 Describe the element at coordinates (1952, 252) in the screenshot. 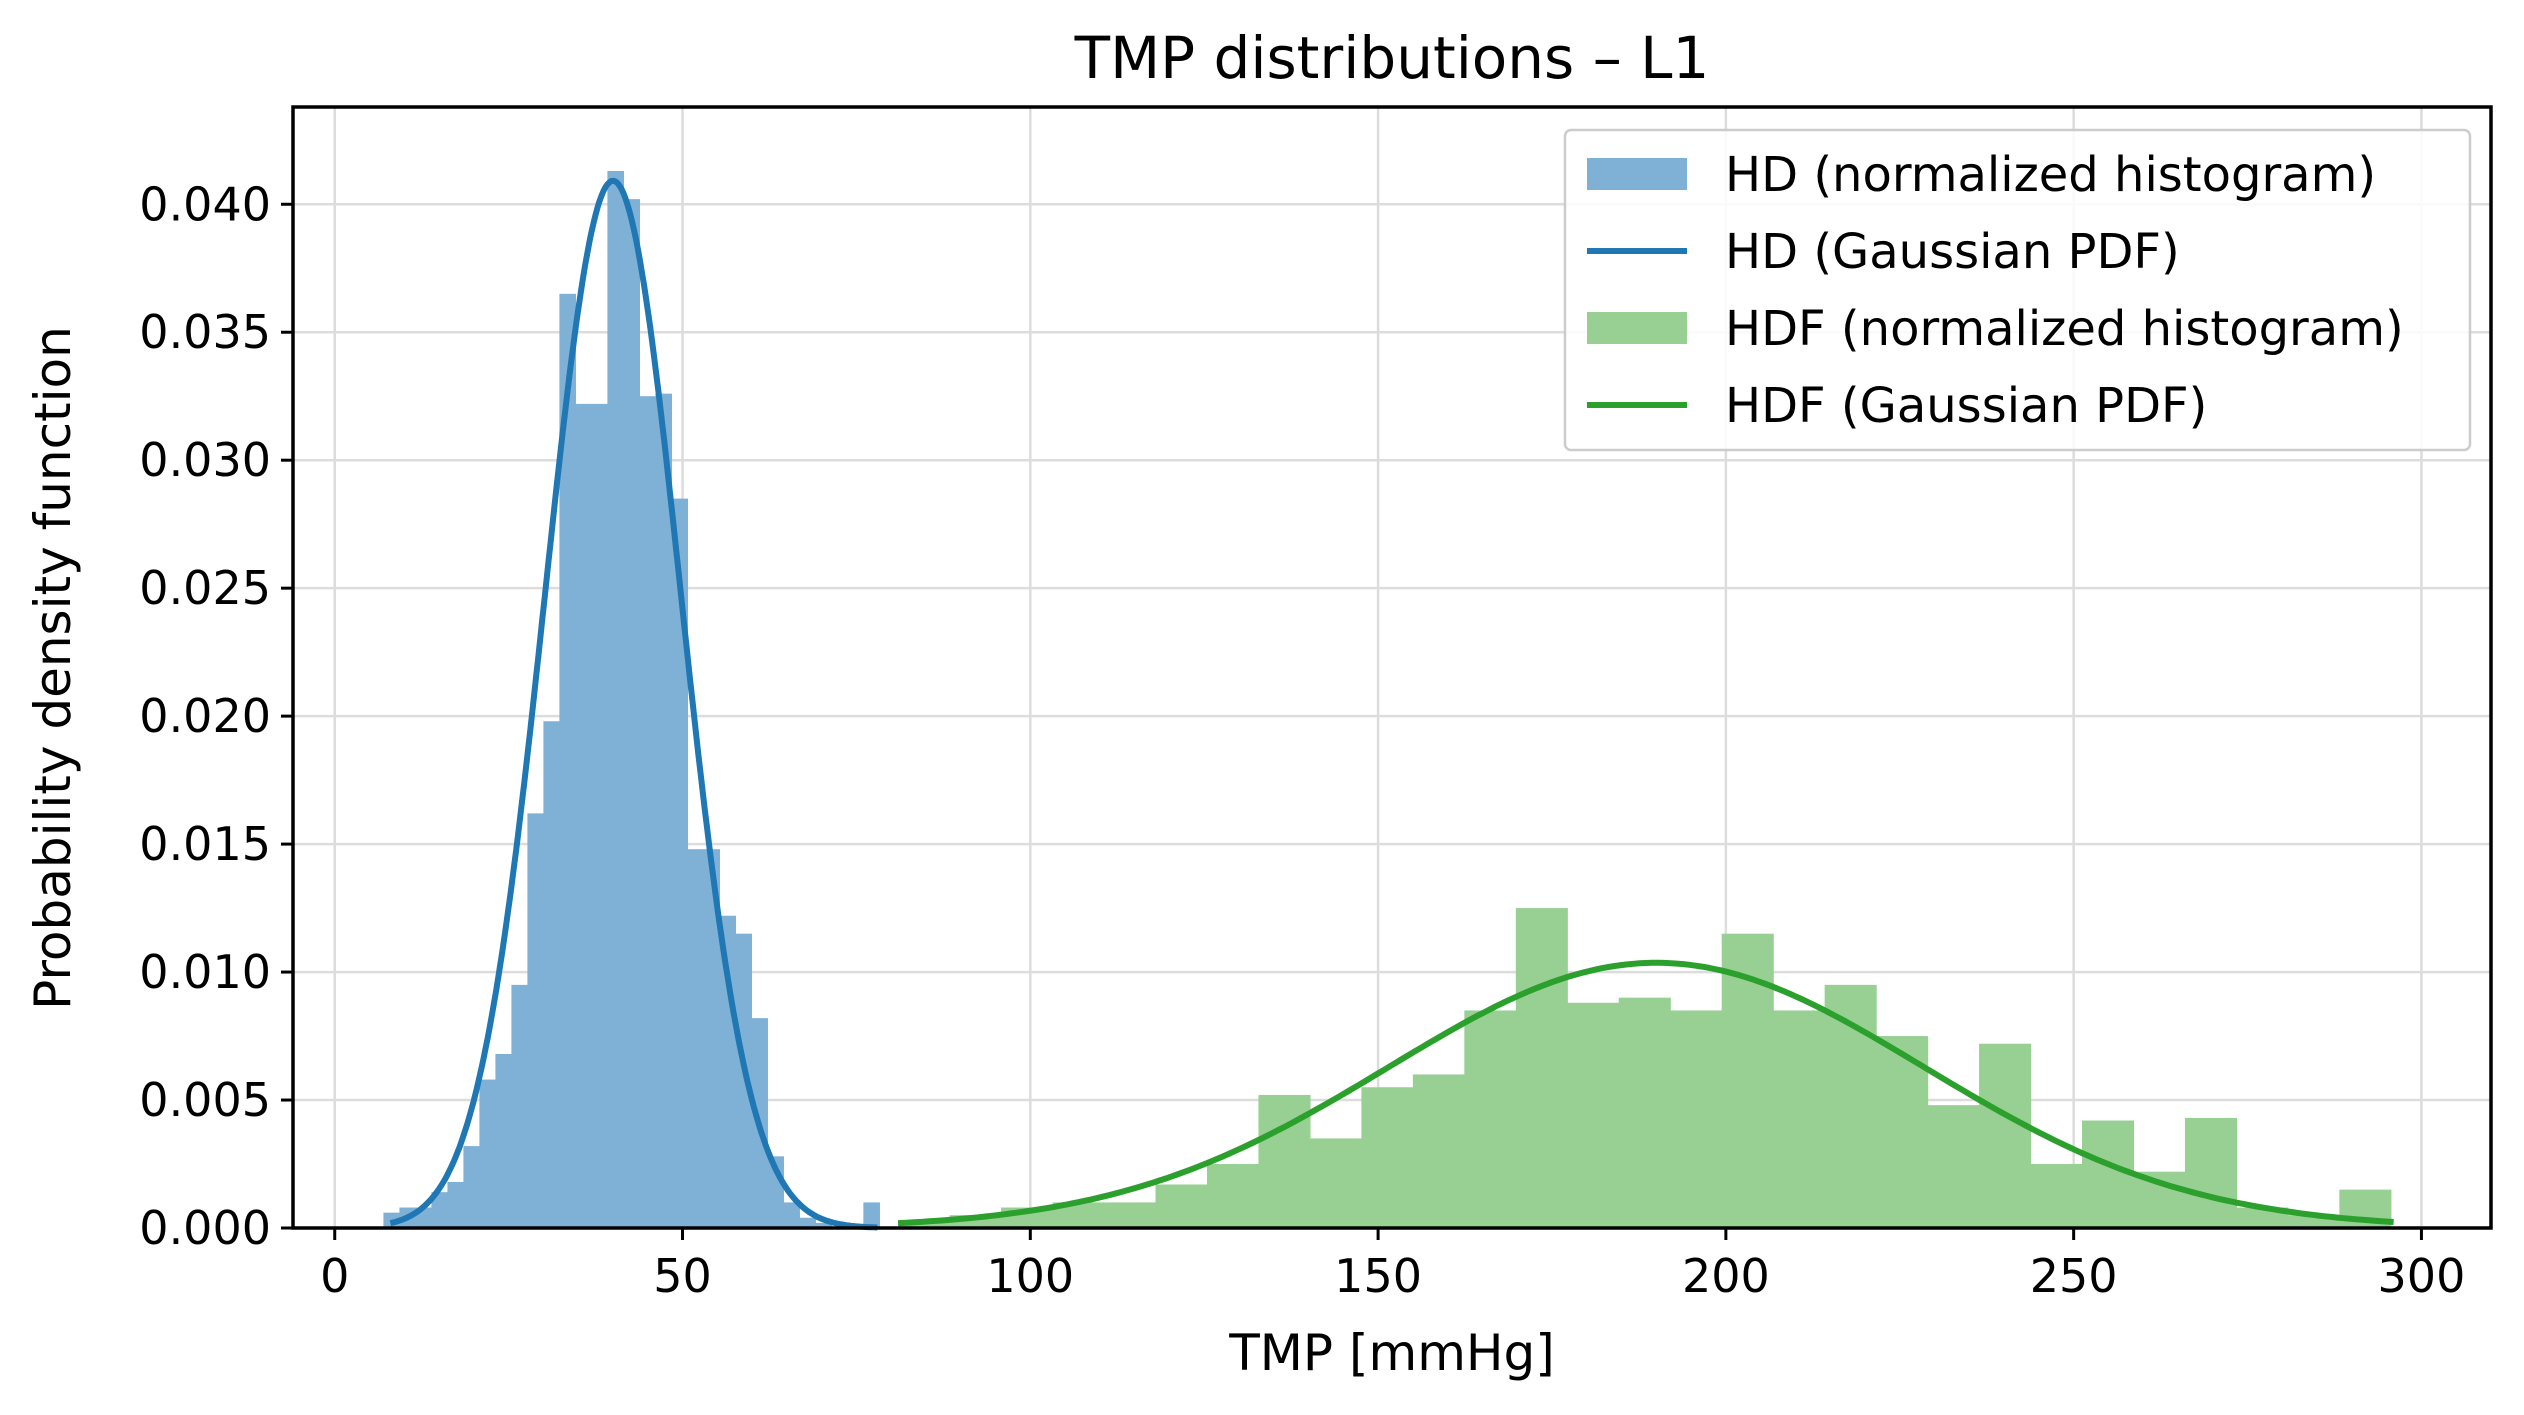

I see `legend-label: HD (Gaussian PDF)` at that location.